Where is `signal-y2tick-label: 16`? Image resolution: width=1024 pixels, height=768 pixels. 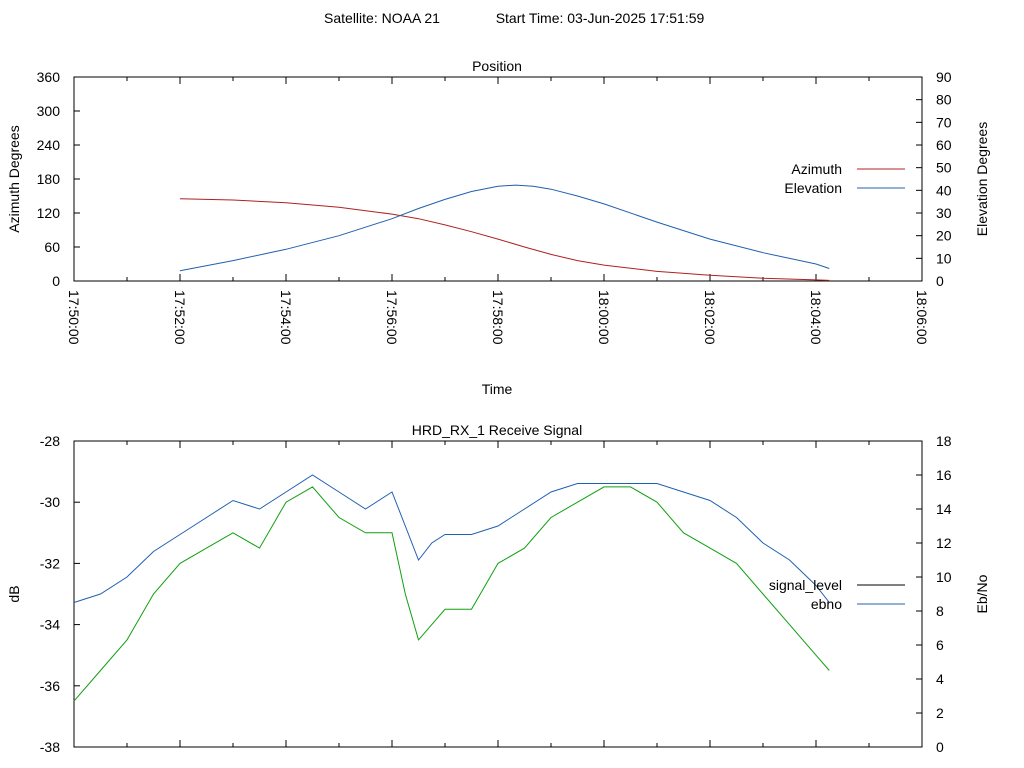 signal-y2tick-label: 16 is located at coordinates (944, 475).